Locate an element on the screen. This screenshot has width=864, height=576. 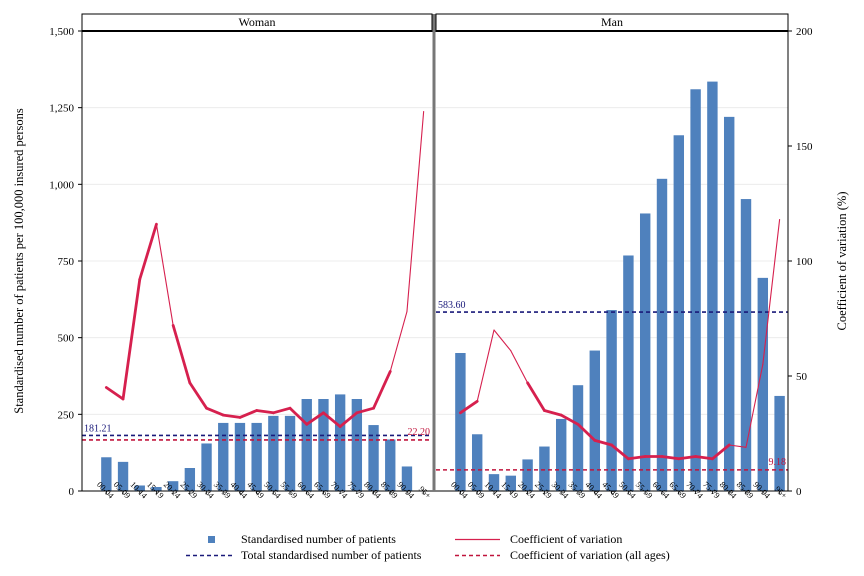
y-left-tick-label: 500 is located at coordinates (66, 339).